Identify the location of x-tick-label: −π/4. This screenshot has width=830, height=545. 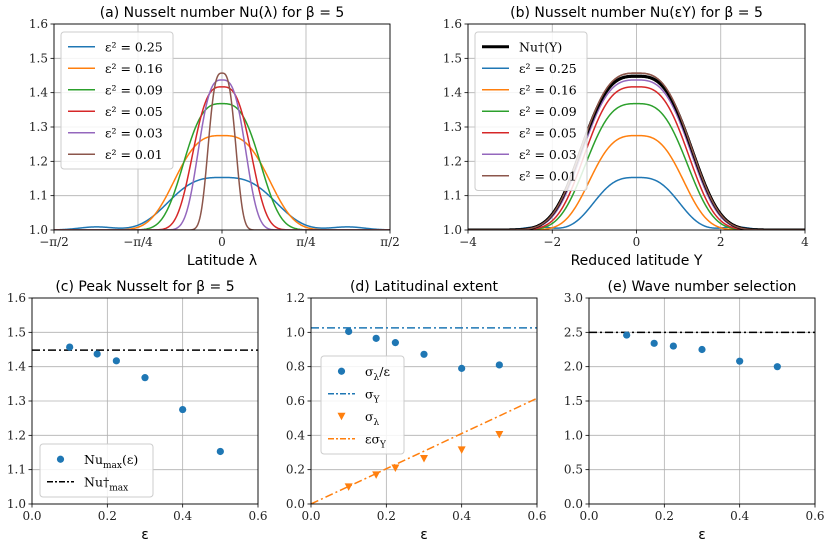
(138, 242).